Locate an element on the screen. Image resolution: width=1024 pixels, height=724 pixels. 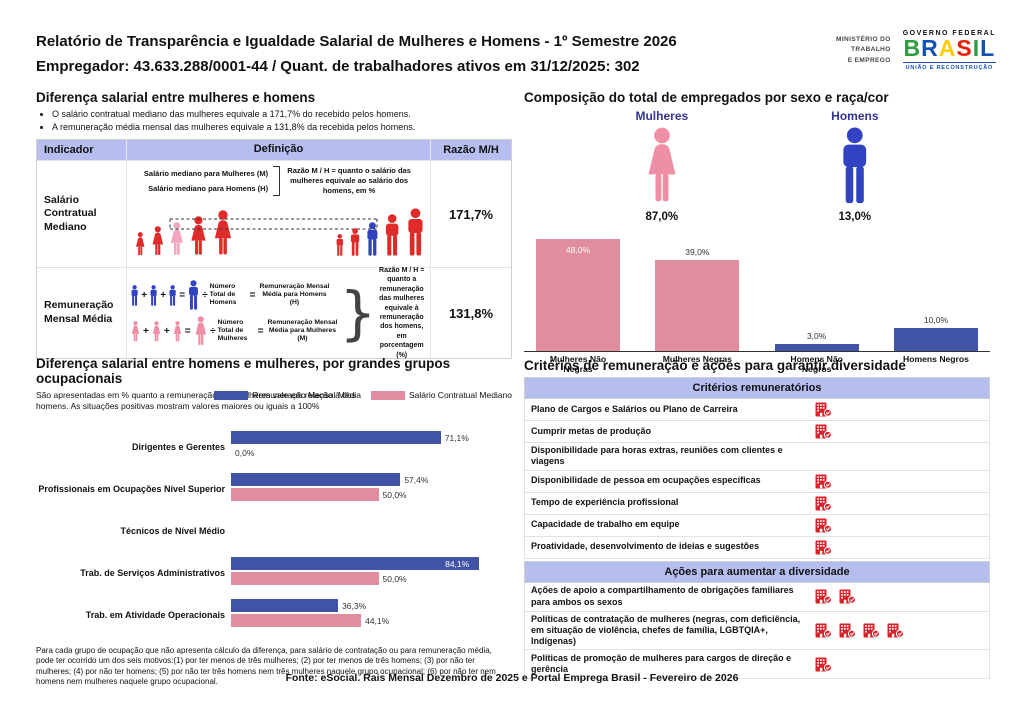
brasil-letter: A is located at coordinates (947, 48).